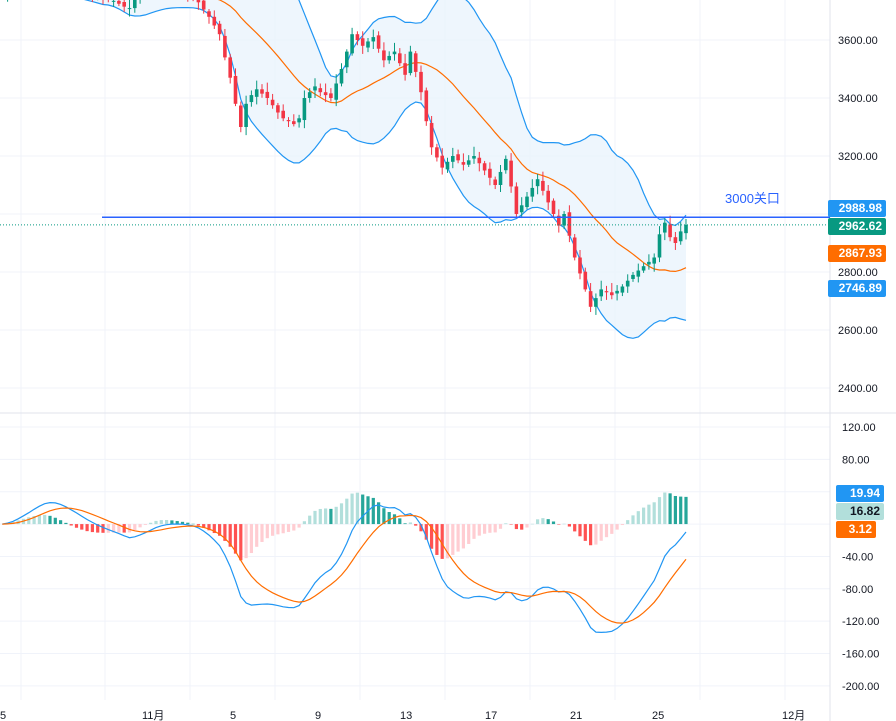 The height and width of the screenshot is (721, 896). What do you see at coordinates (859, 428) in the screenshot?
I see `macd-tick: 120.00` at bounding box center [859, 428].